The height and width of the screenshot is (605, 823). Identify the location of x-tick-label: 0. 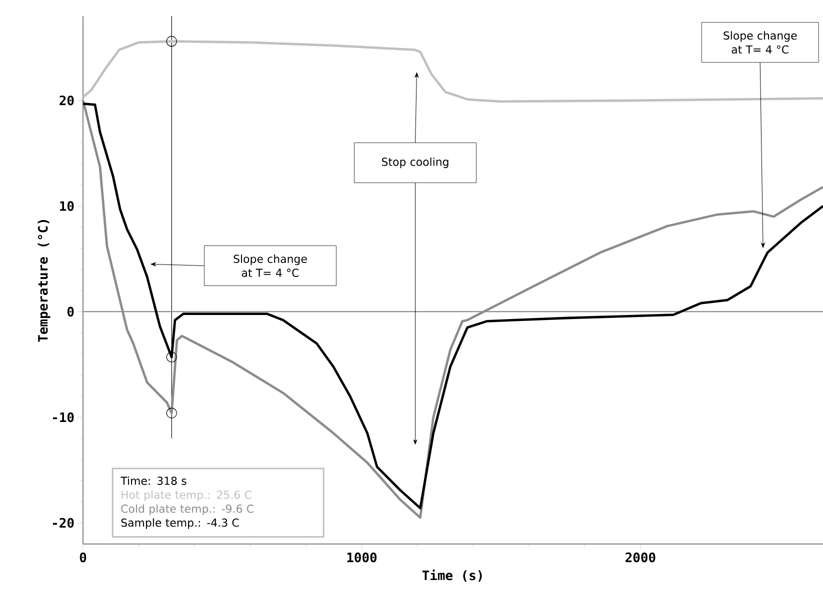
(83, 557).